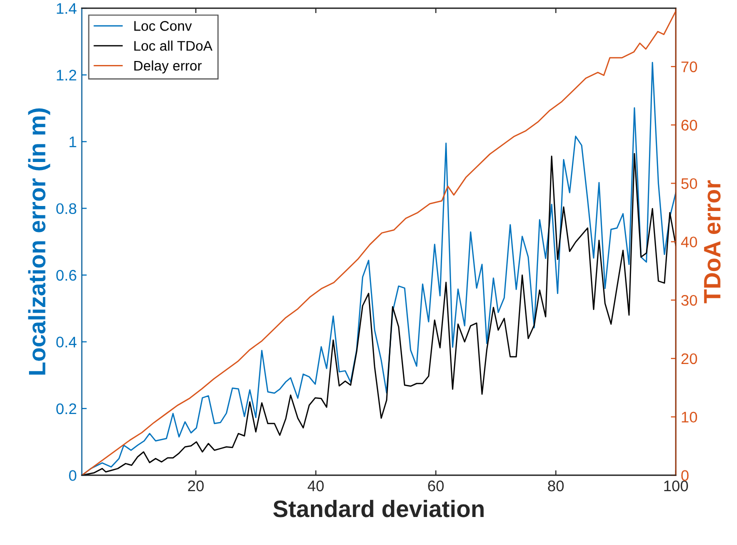 The height and width of the screenshot is (545, 737). Describe the element at coordinates (378, 509) in the screenshot. I see `x-axis-title: Standard deviation` at that location.